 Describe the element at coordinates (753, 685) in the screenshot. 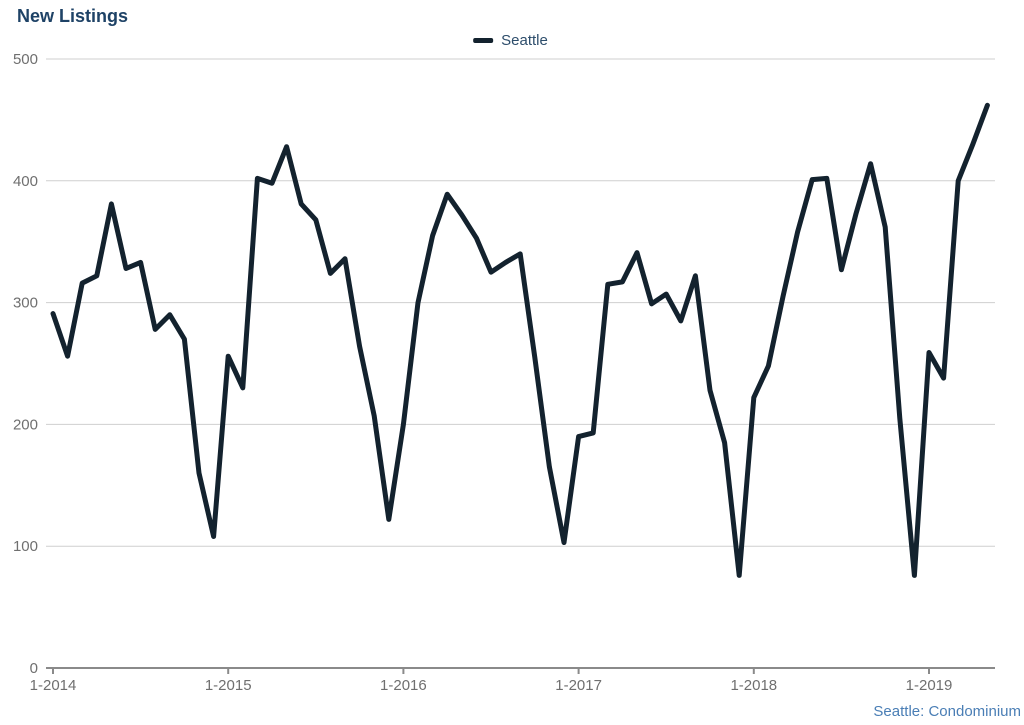

I see `x-axis-label: 1-2018` at that location.